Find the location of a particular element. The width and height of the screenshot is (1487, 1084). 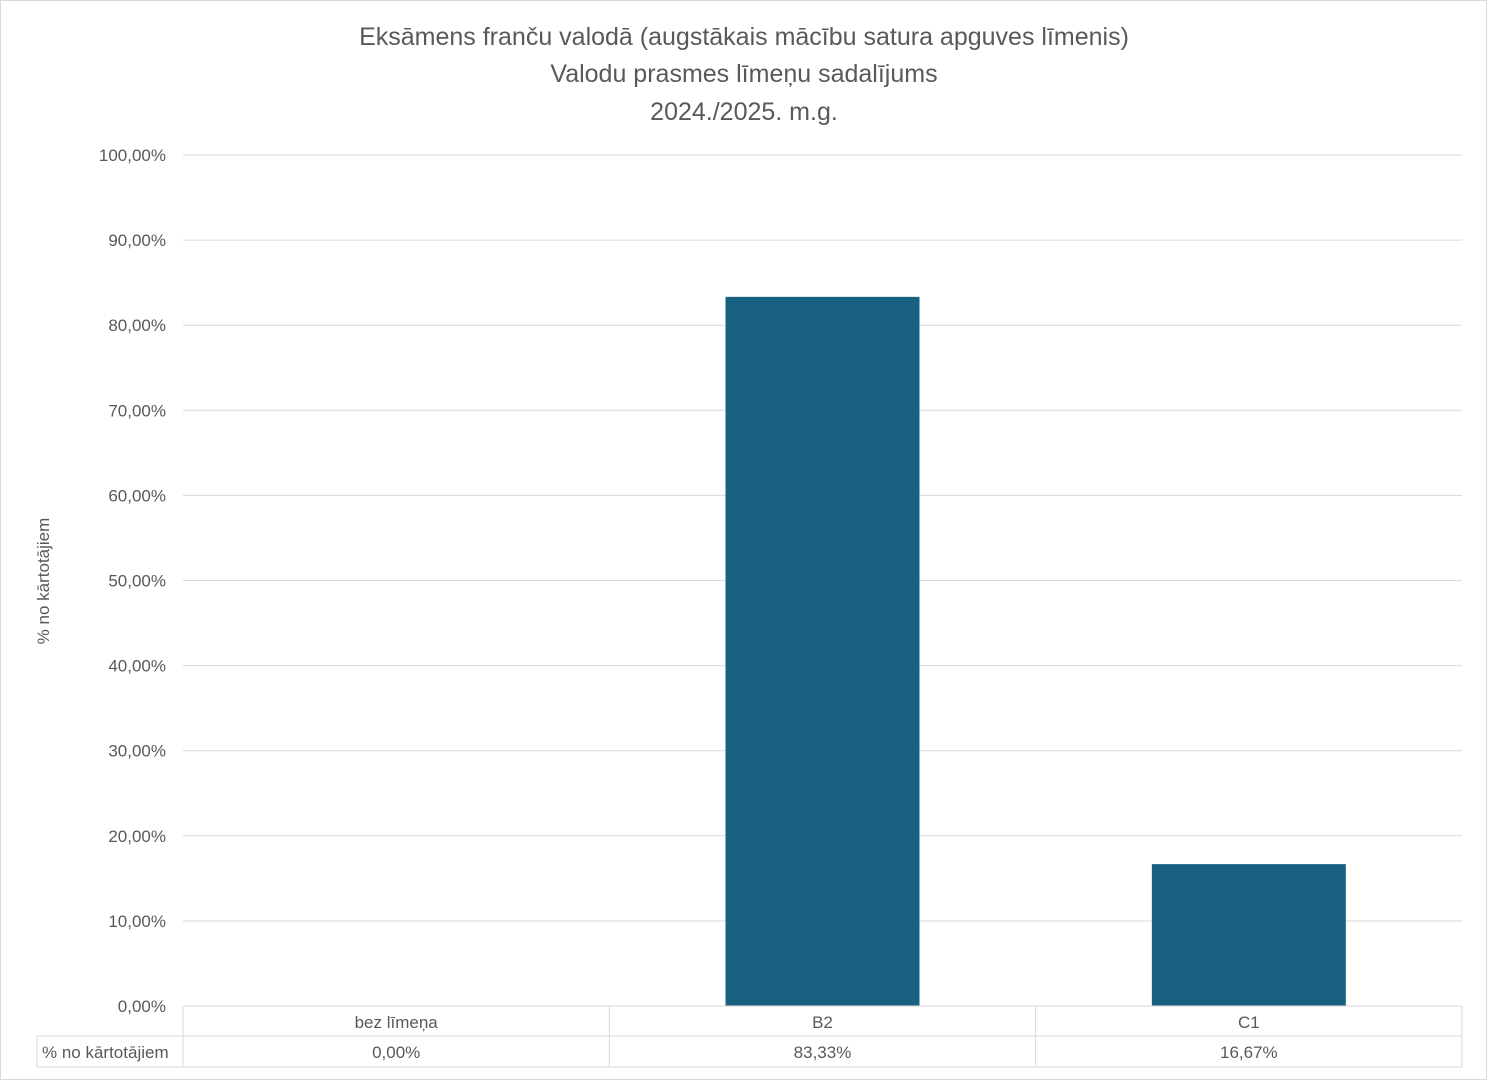

category-label: bez līmeņa is located at coordinates (397, 1022).